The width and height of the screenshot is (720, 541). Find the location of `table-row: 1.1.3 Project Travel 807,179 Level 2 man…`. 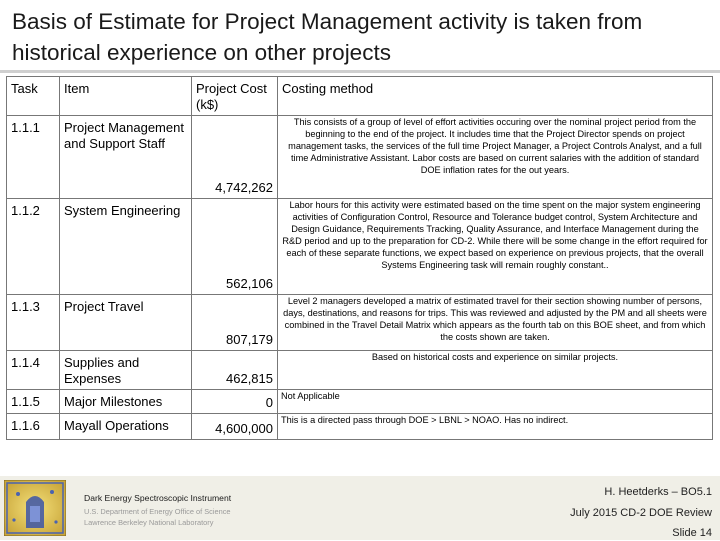

table-row: 1.1.3 Project Travel 807,179 Level 2 man… is located at coordinates (359, 322).